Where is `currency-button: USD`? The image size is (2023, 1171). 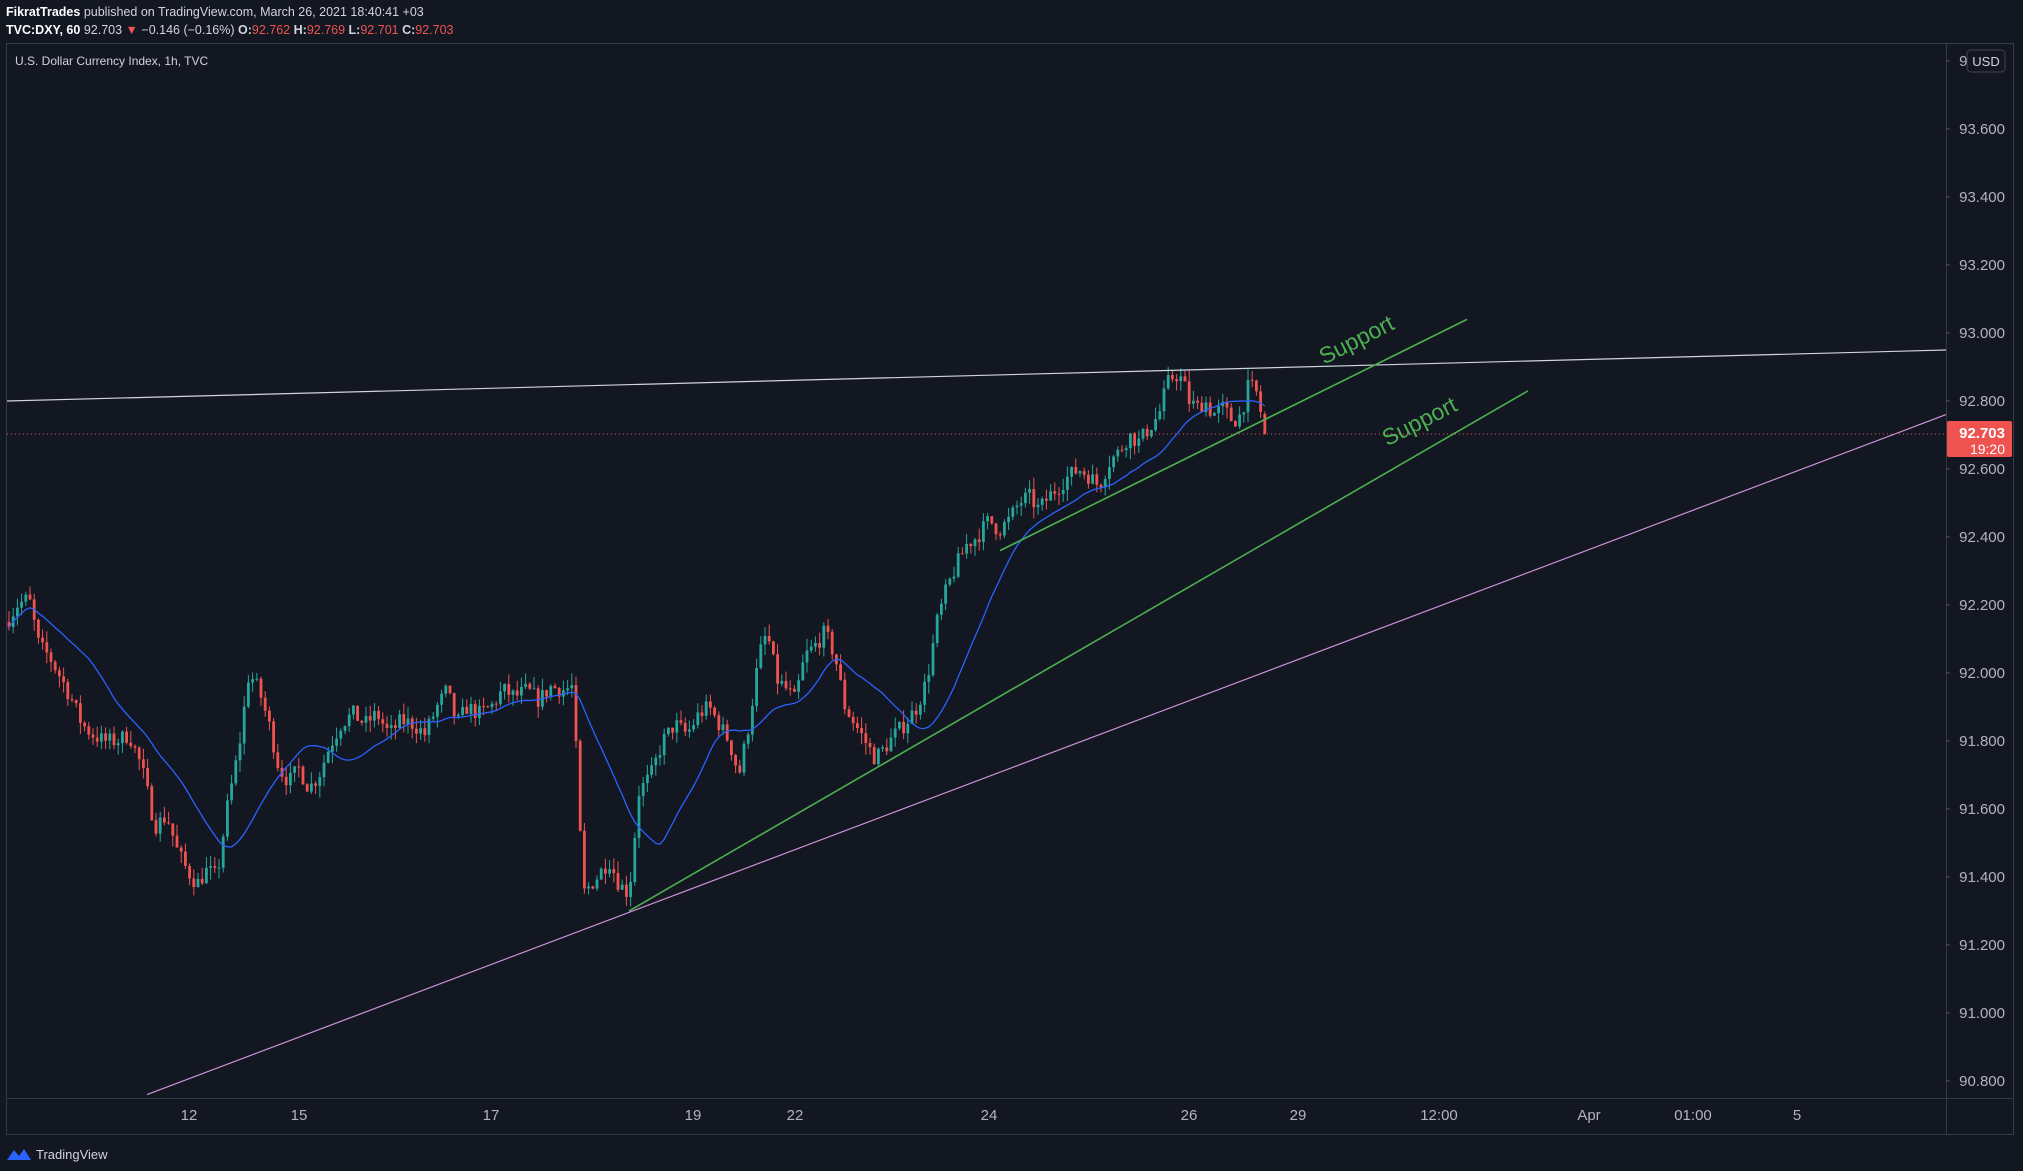
currency-button: USD is located at coordinates (1986, 61).